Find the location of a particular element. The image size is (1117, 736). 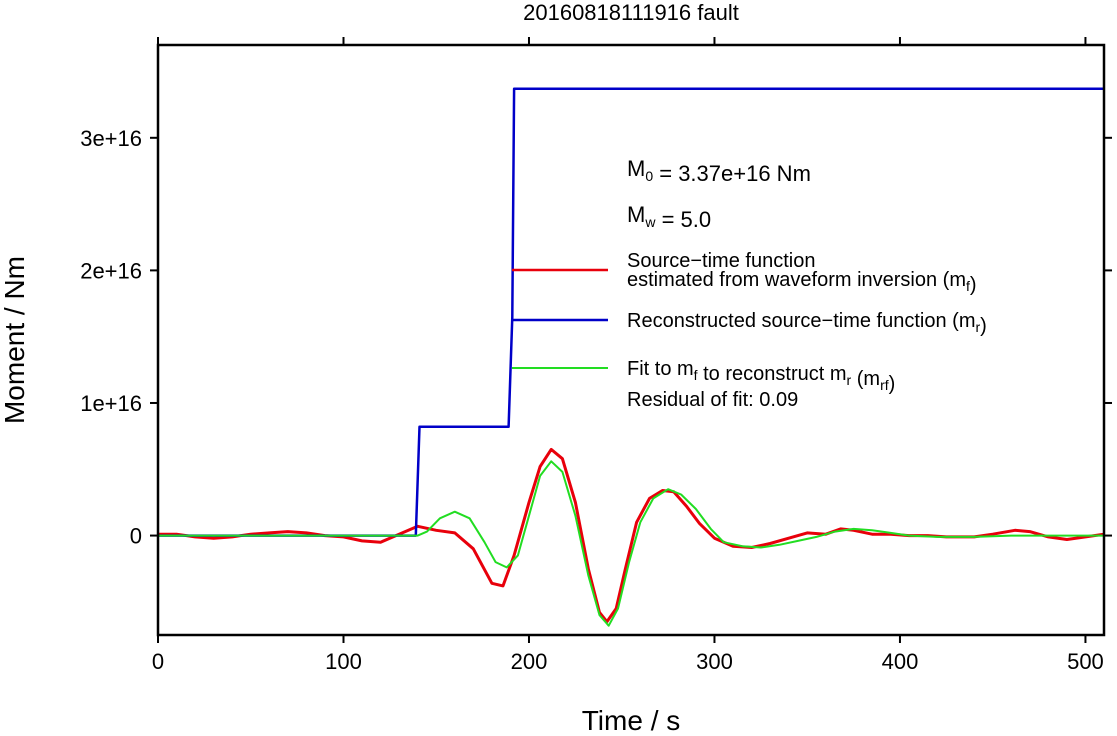

y-axis-title: Moment / Nm is located at coordinates (15, 340).